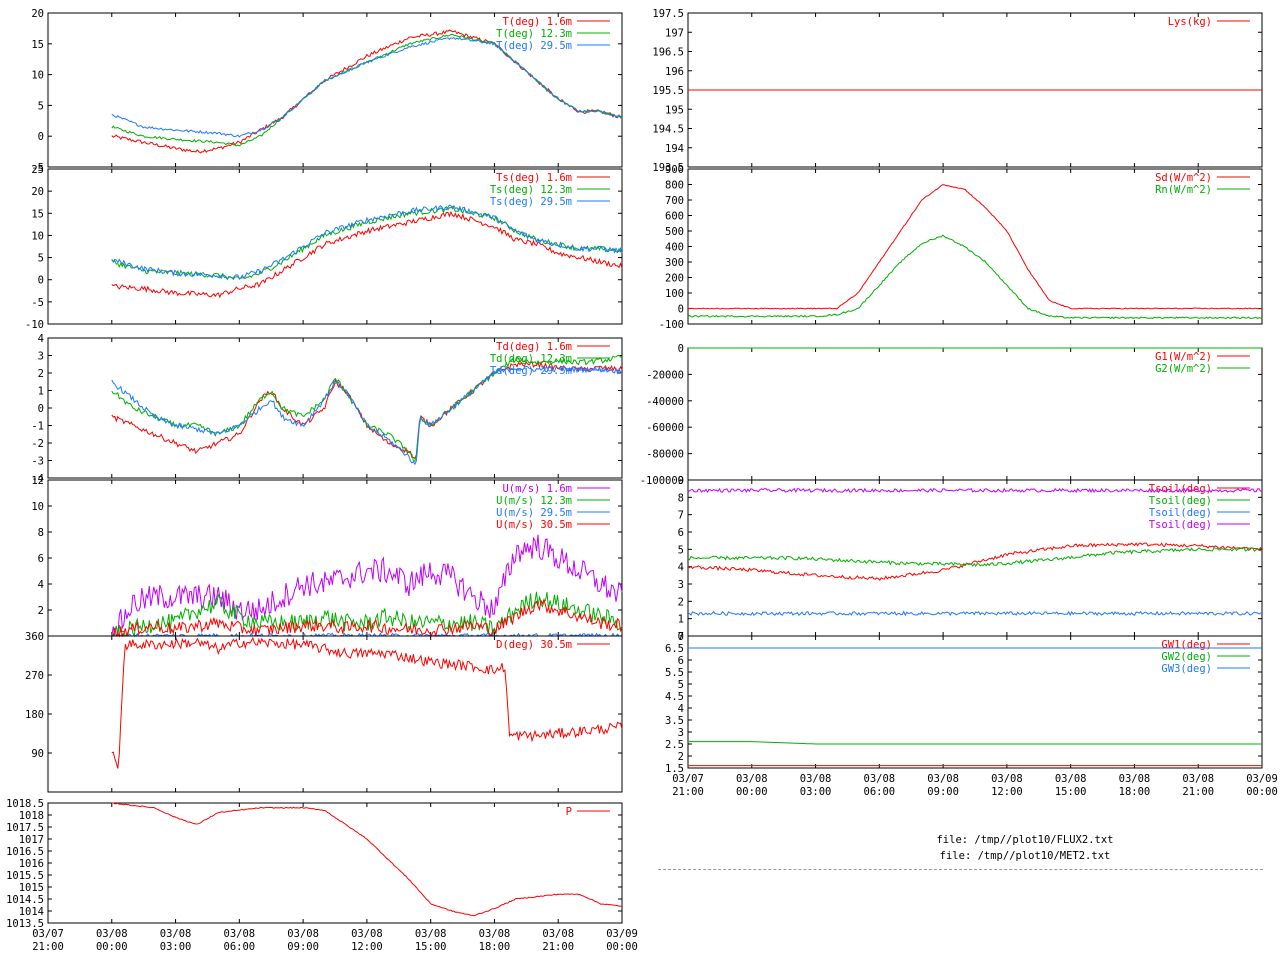  I want to click on x-tick-time: 00:00, so click(1262, 792).